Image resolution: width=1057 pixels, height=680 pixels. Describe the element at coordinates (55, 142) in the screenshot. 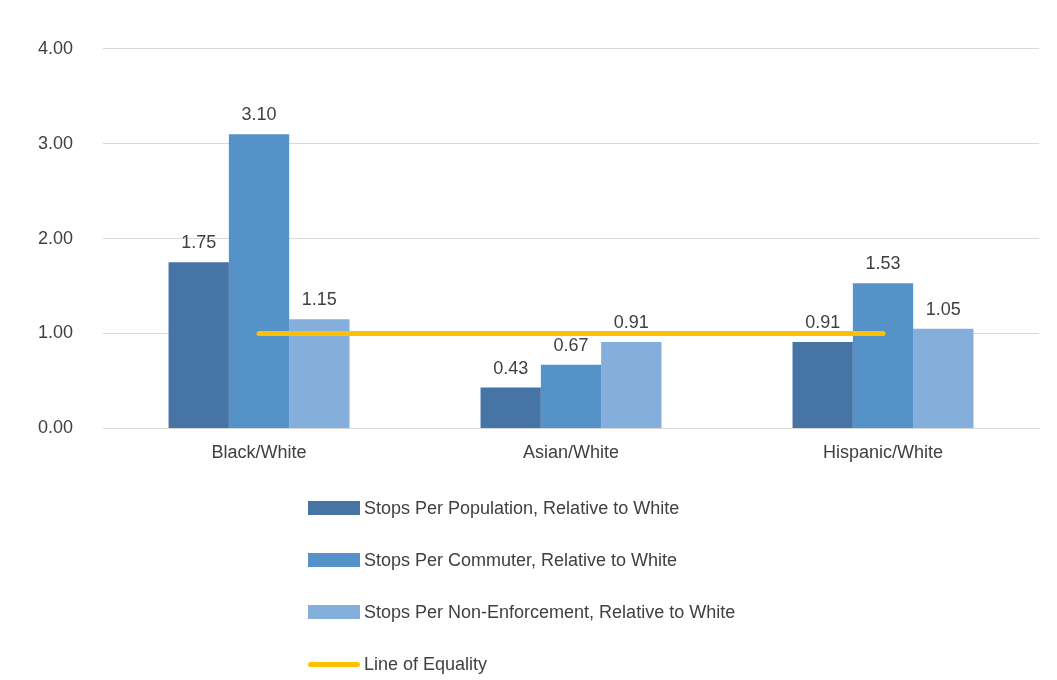

I see `y-tick-label: 3.00` at that location.